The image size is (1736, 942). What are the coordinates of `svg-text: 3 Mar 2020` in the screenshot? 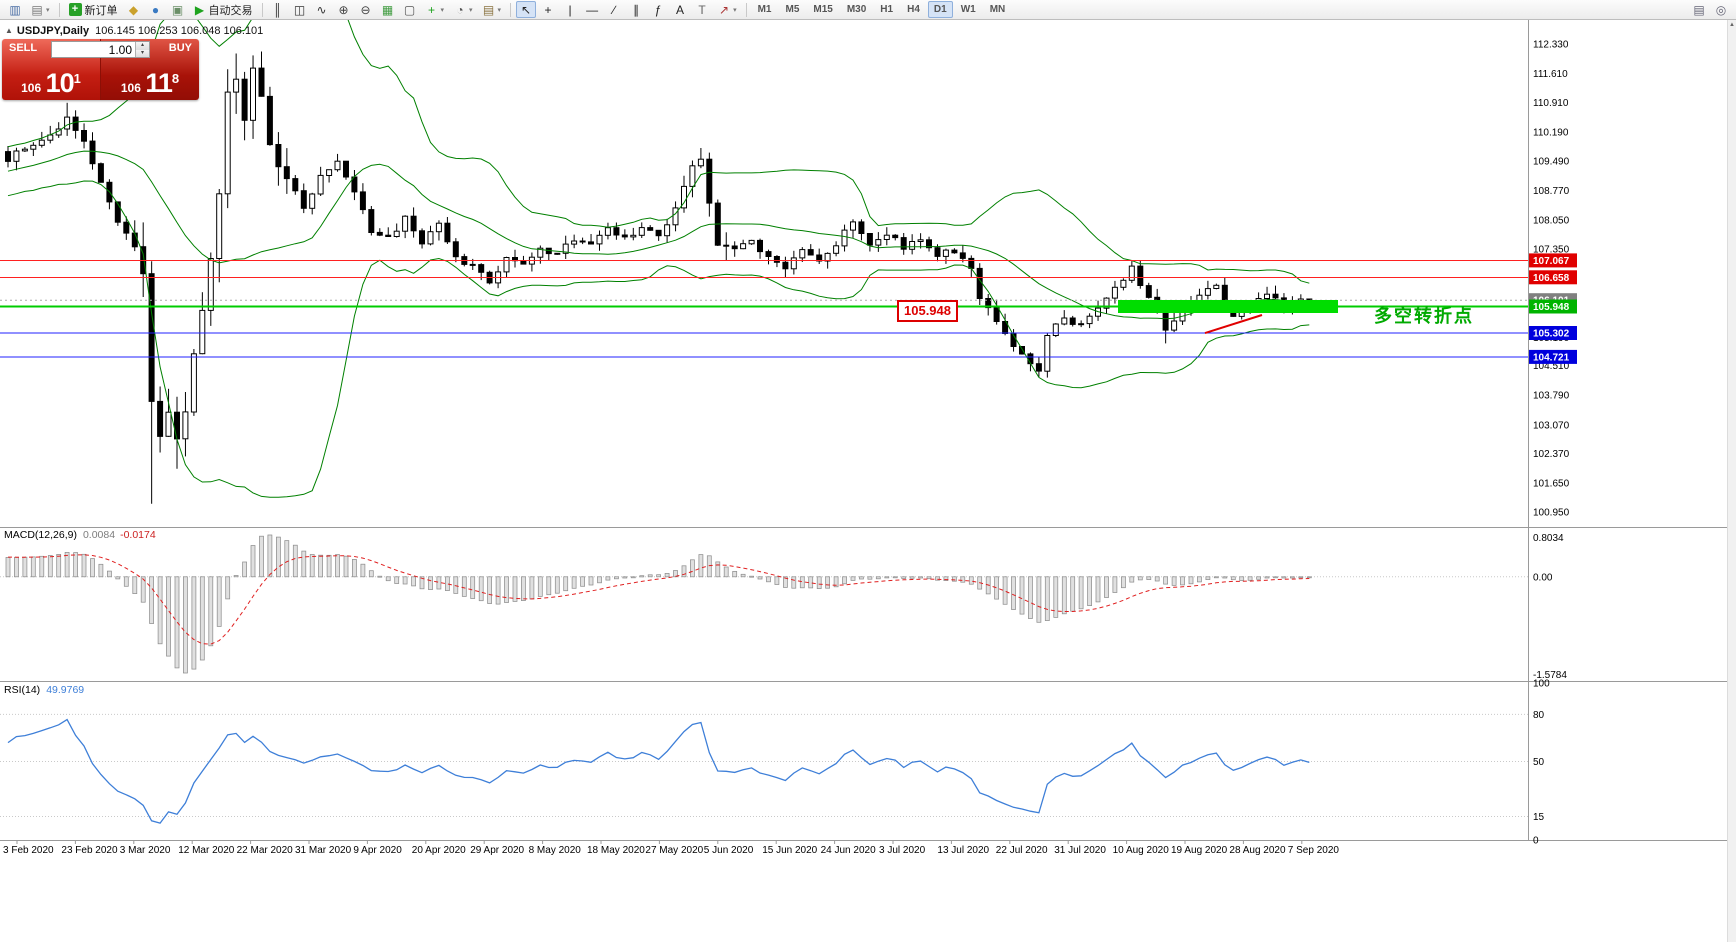 It's located at (145, 850).